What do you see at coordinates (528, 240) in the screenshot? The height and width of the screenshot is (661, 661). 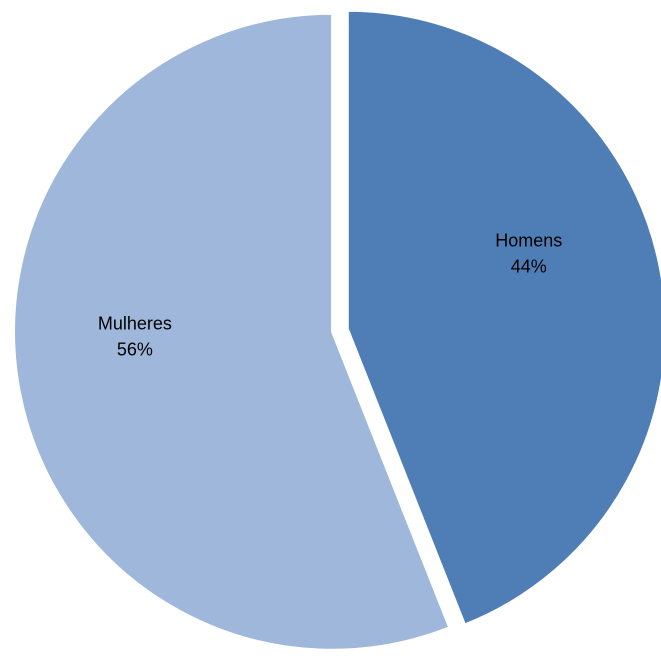 I see `pie-label-name-homens: Homens` at bounding box center [528, 240].